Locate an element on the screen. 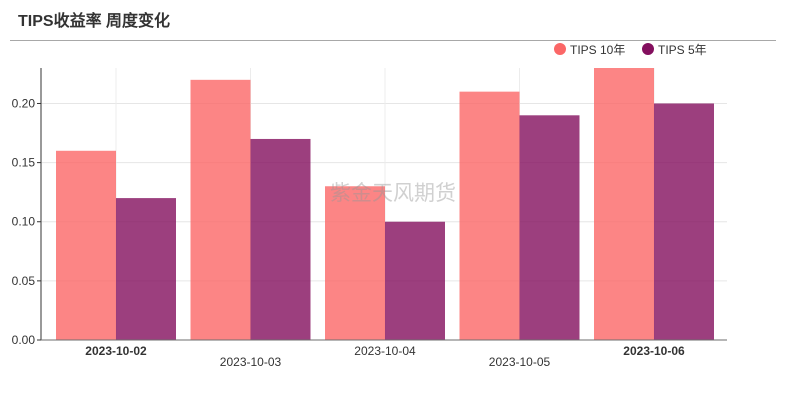  y-axis-labels: 0.00 0.05 0.10 0.15 0.20 is located at coordinates (24, 221).